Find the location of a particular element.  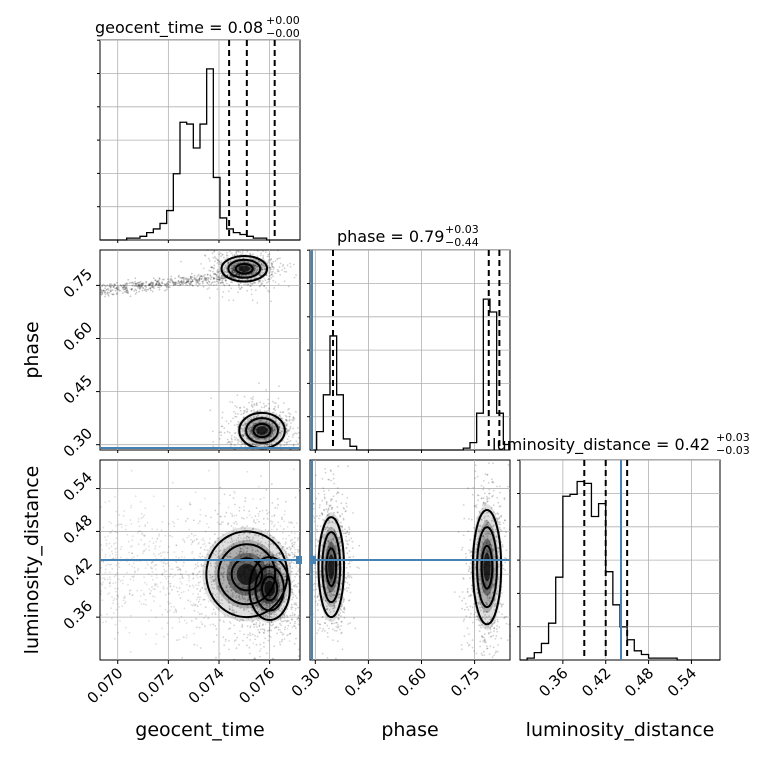

histogram-geocent-time is located at coordinates (200, 154).